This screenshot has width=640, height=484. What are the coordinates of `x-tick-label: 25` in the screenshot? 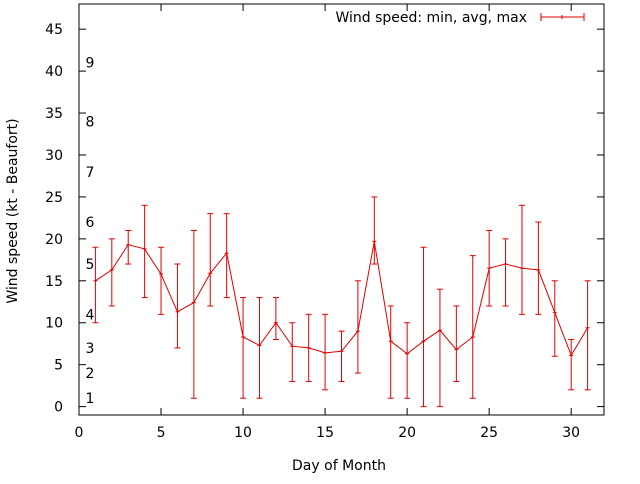 It's located at (489, 433).